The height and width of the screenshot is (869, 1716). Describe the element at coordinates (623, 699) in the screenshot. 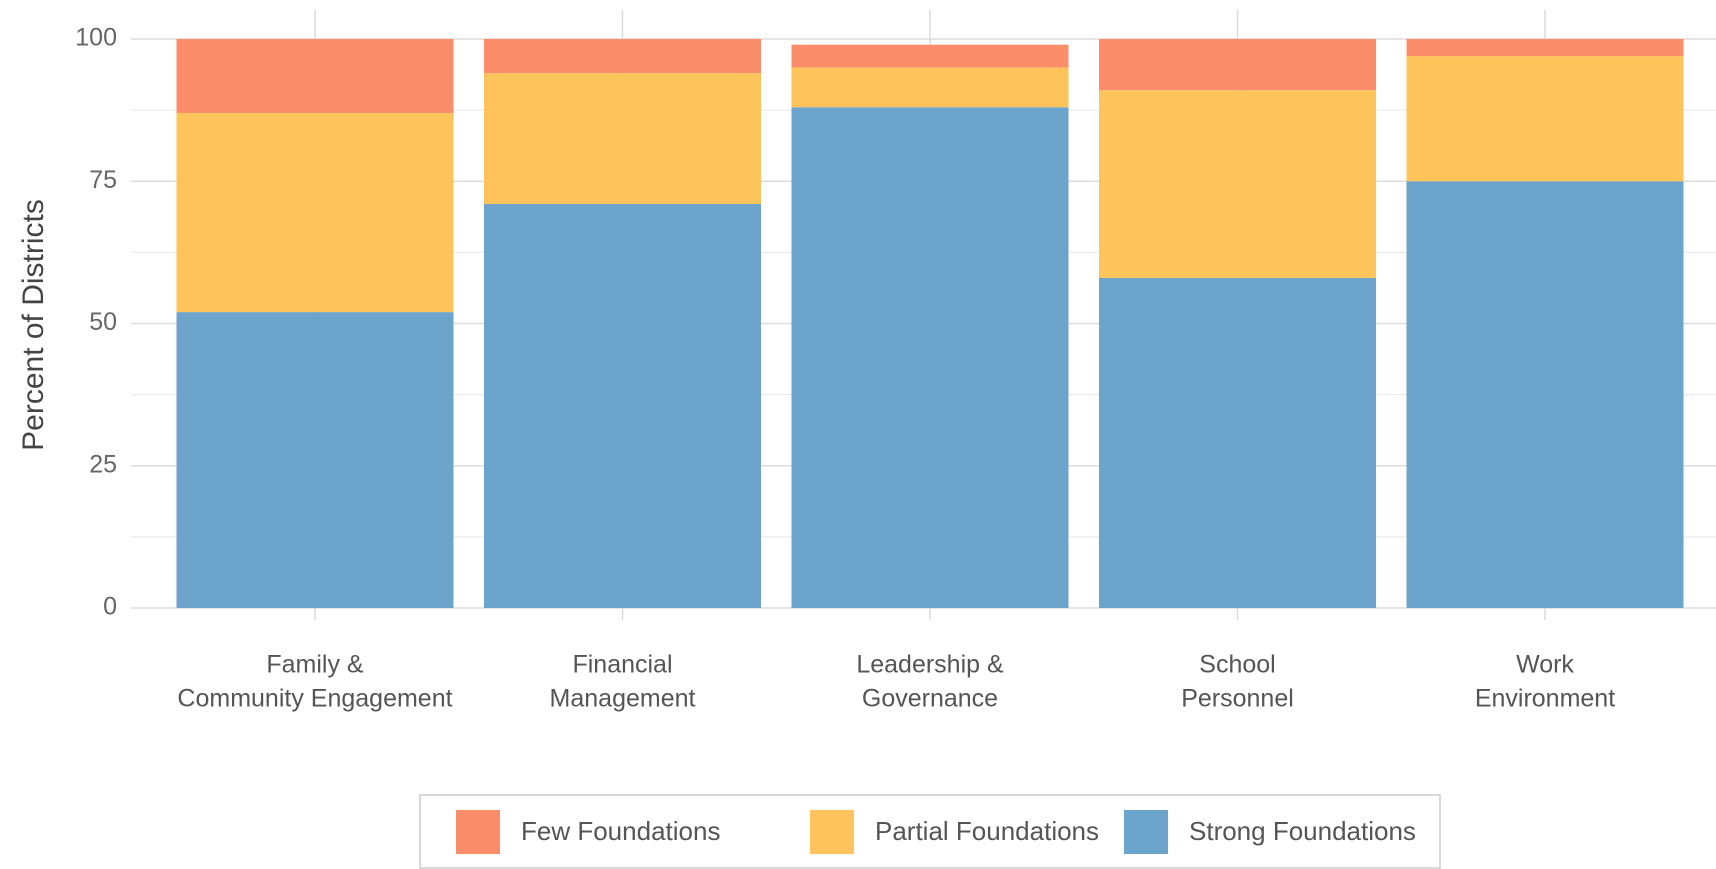

I see `x-tick-label: Management` at that location.